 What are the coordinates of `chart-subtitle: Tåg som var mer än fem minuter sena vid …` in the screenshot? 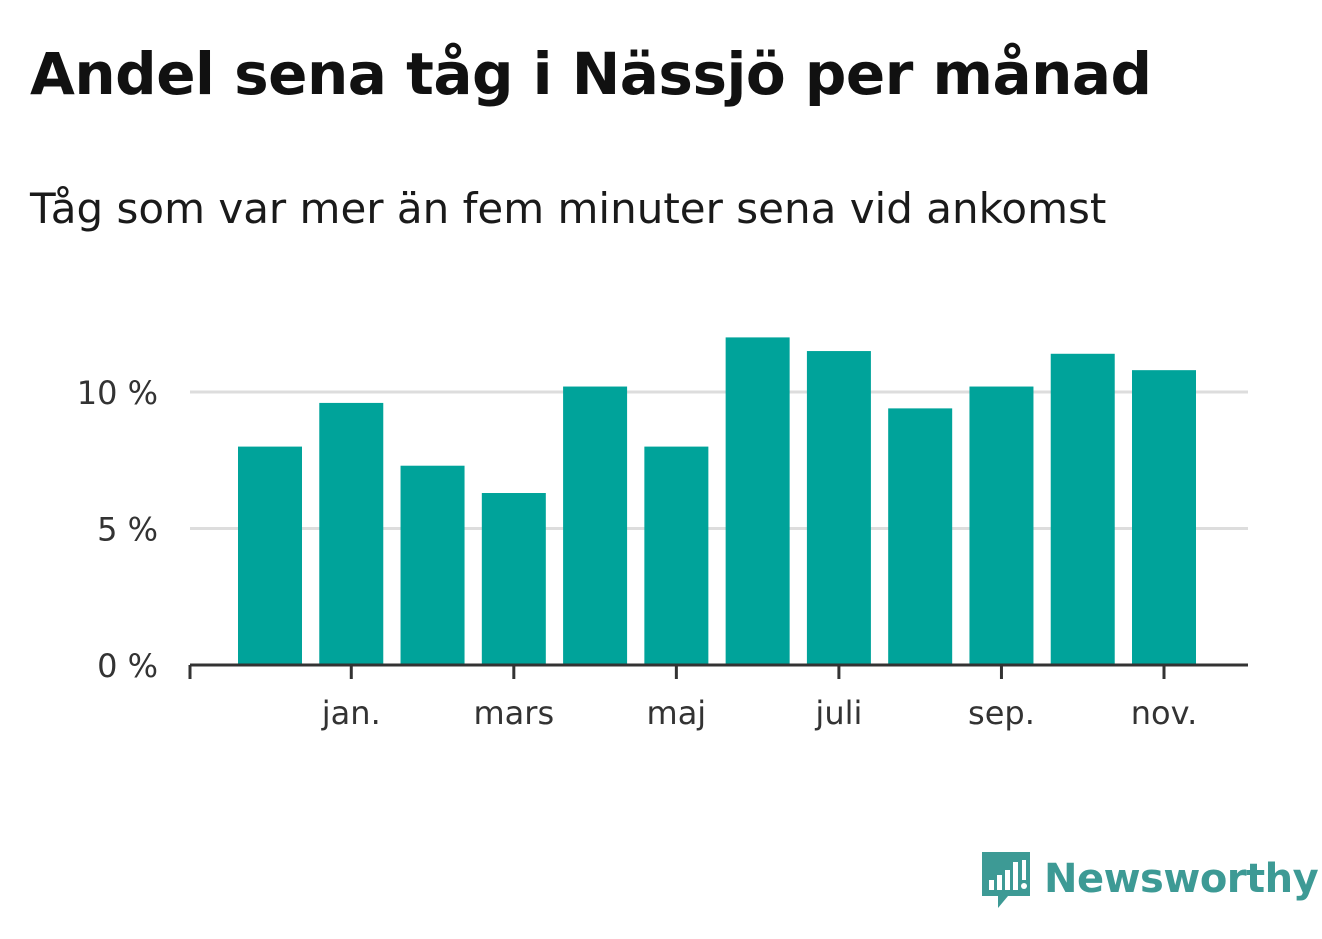 It's located at (568, 208).